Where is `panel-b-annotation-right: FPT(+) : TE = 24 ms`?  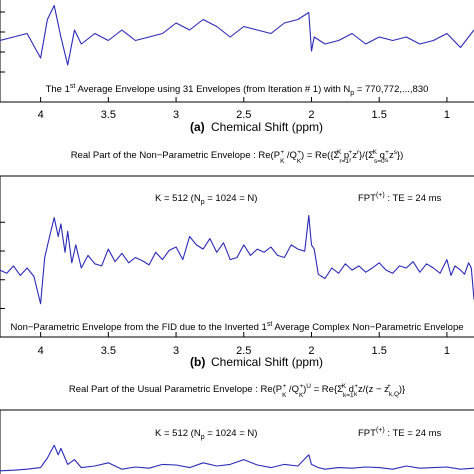
panel-b-annotation-right: FPT(+) : TE = 24 ms is located at coordinates (400, 198).